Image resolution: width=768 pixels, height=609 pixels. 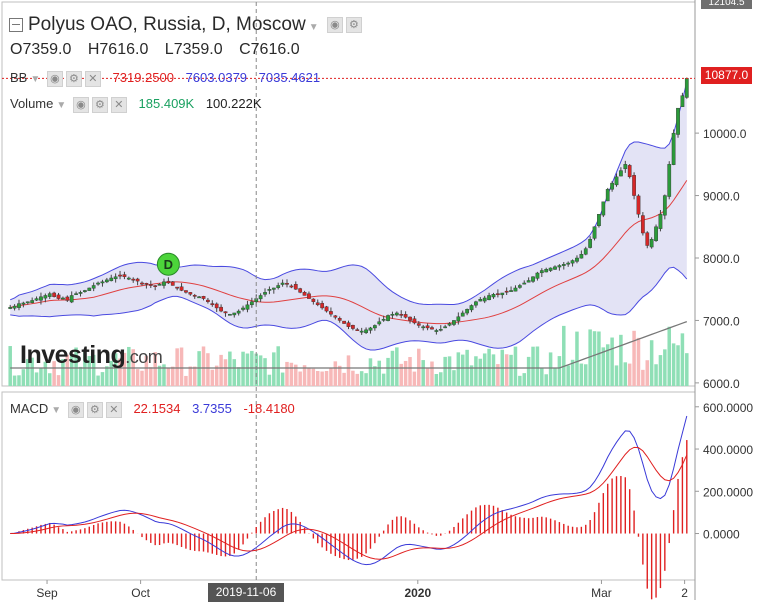 What do you see at coordinates (144, 357) in the screenshot?
I see `logo-suffix: .com` at bounding box center [144, 357].